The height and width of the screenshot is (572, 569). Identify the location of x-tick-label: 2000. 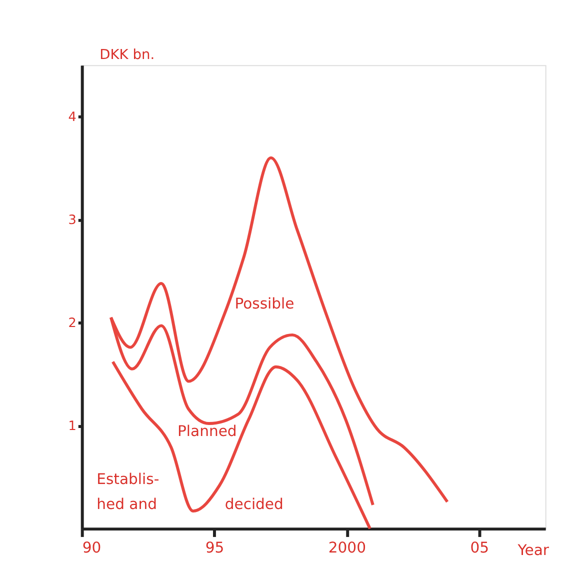
(347, 548).